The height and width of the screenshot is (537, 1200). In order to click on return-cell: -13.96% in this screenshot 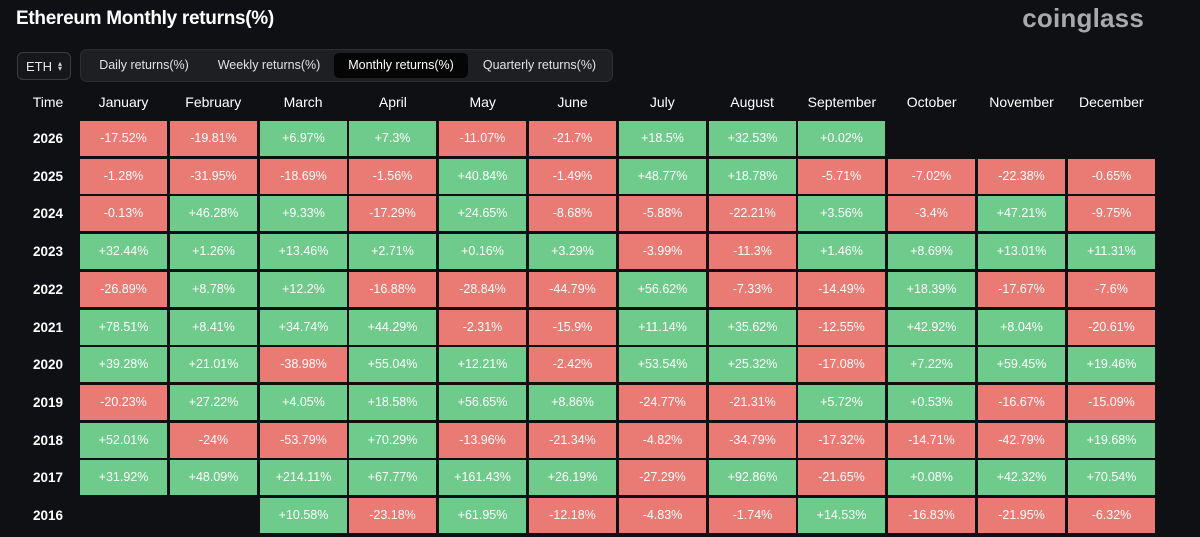, I will do `click(482, 440)`.